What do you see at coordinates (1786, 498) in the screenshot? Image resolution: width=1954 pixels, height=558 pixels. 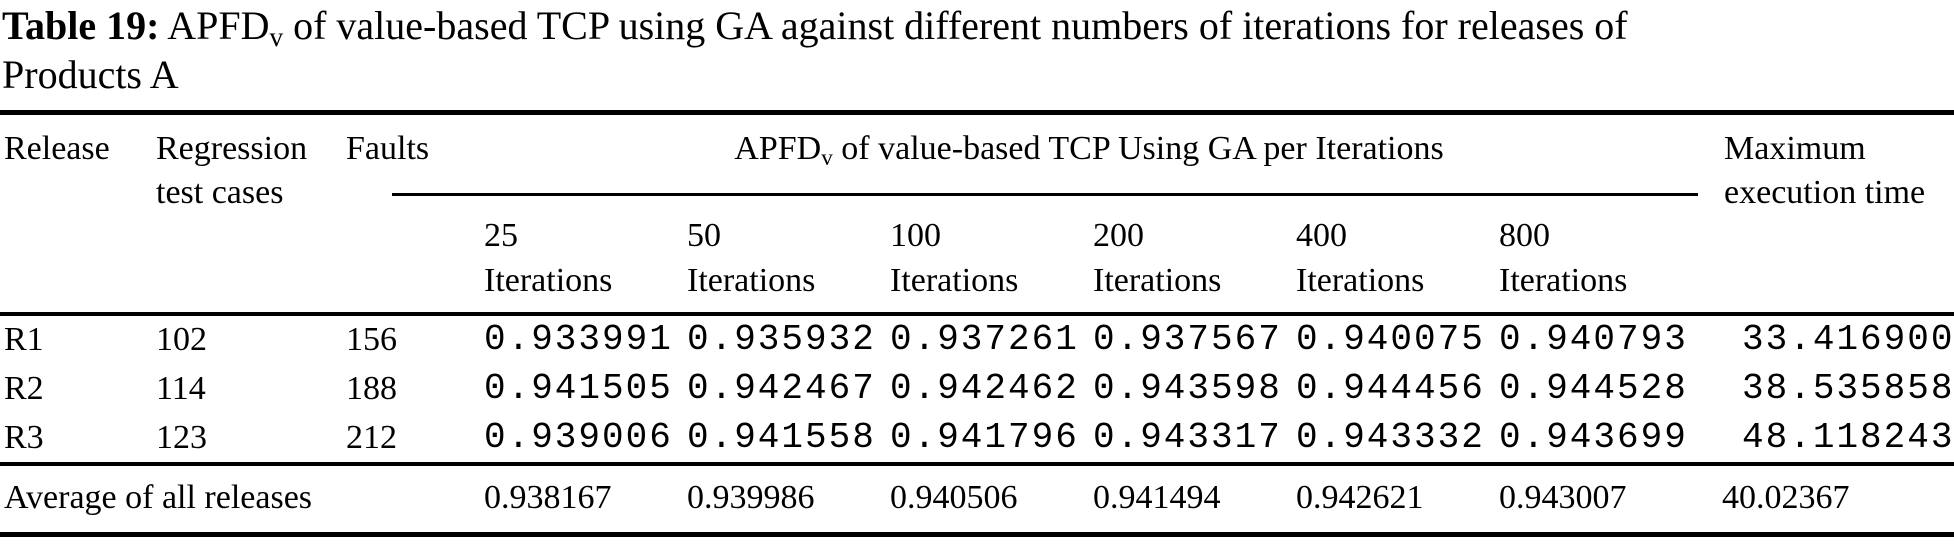 I see `cell-average-max-execution-time: 40.02367` at bounding box center [1786, 498].